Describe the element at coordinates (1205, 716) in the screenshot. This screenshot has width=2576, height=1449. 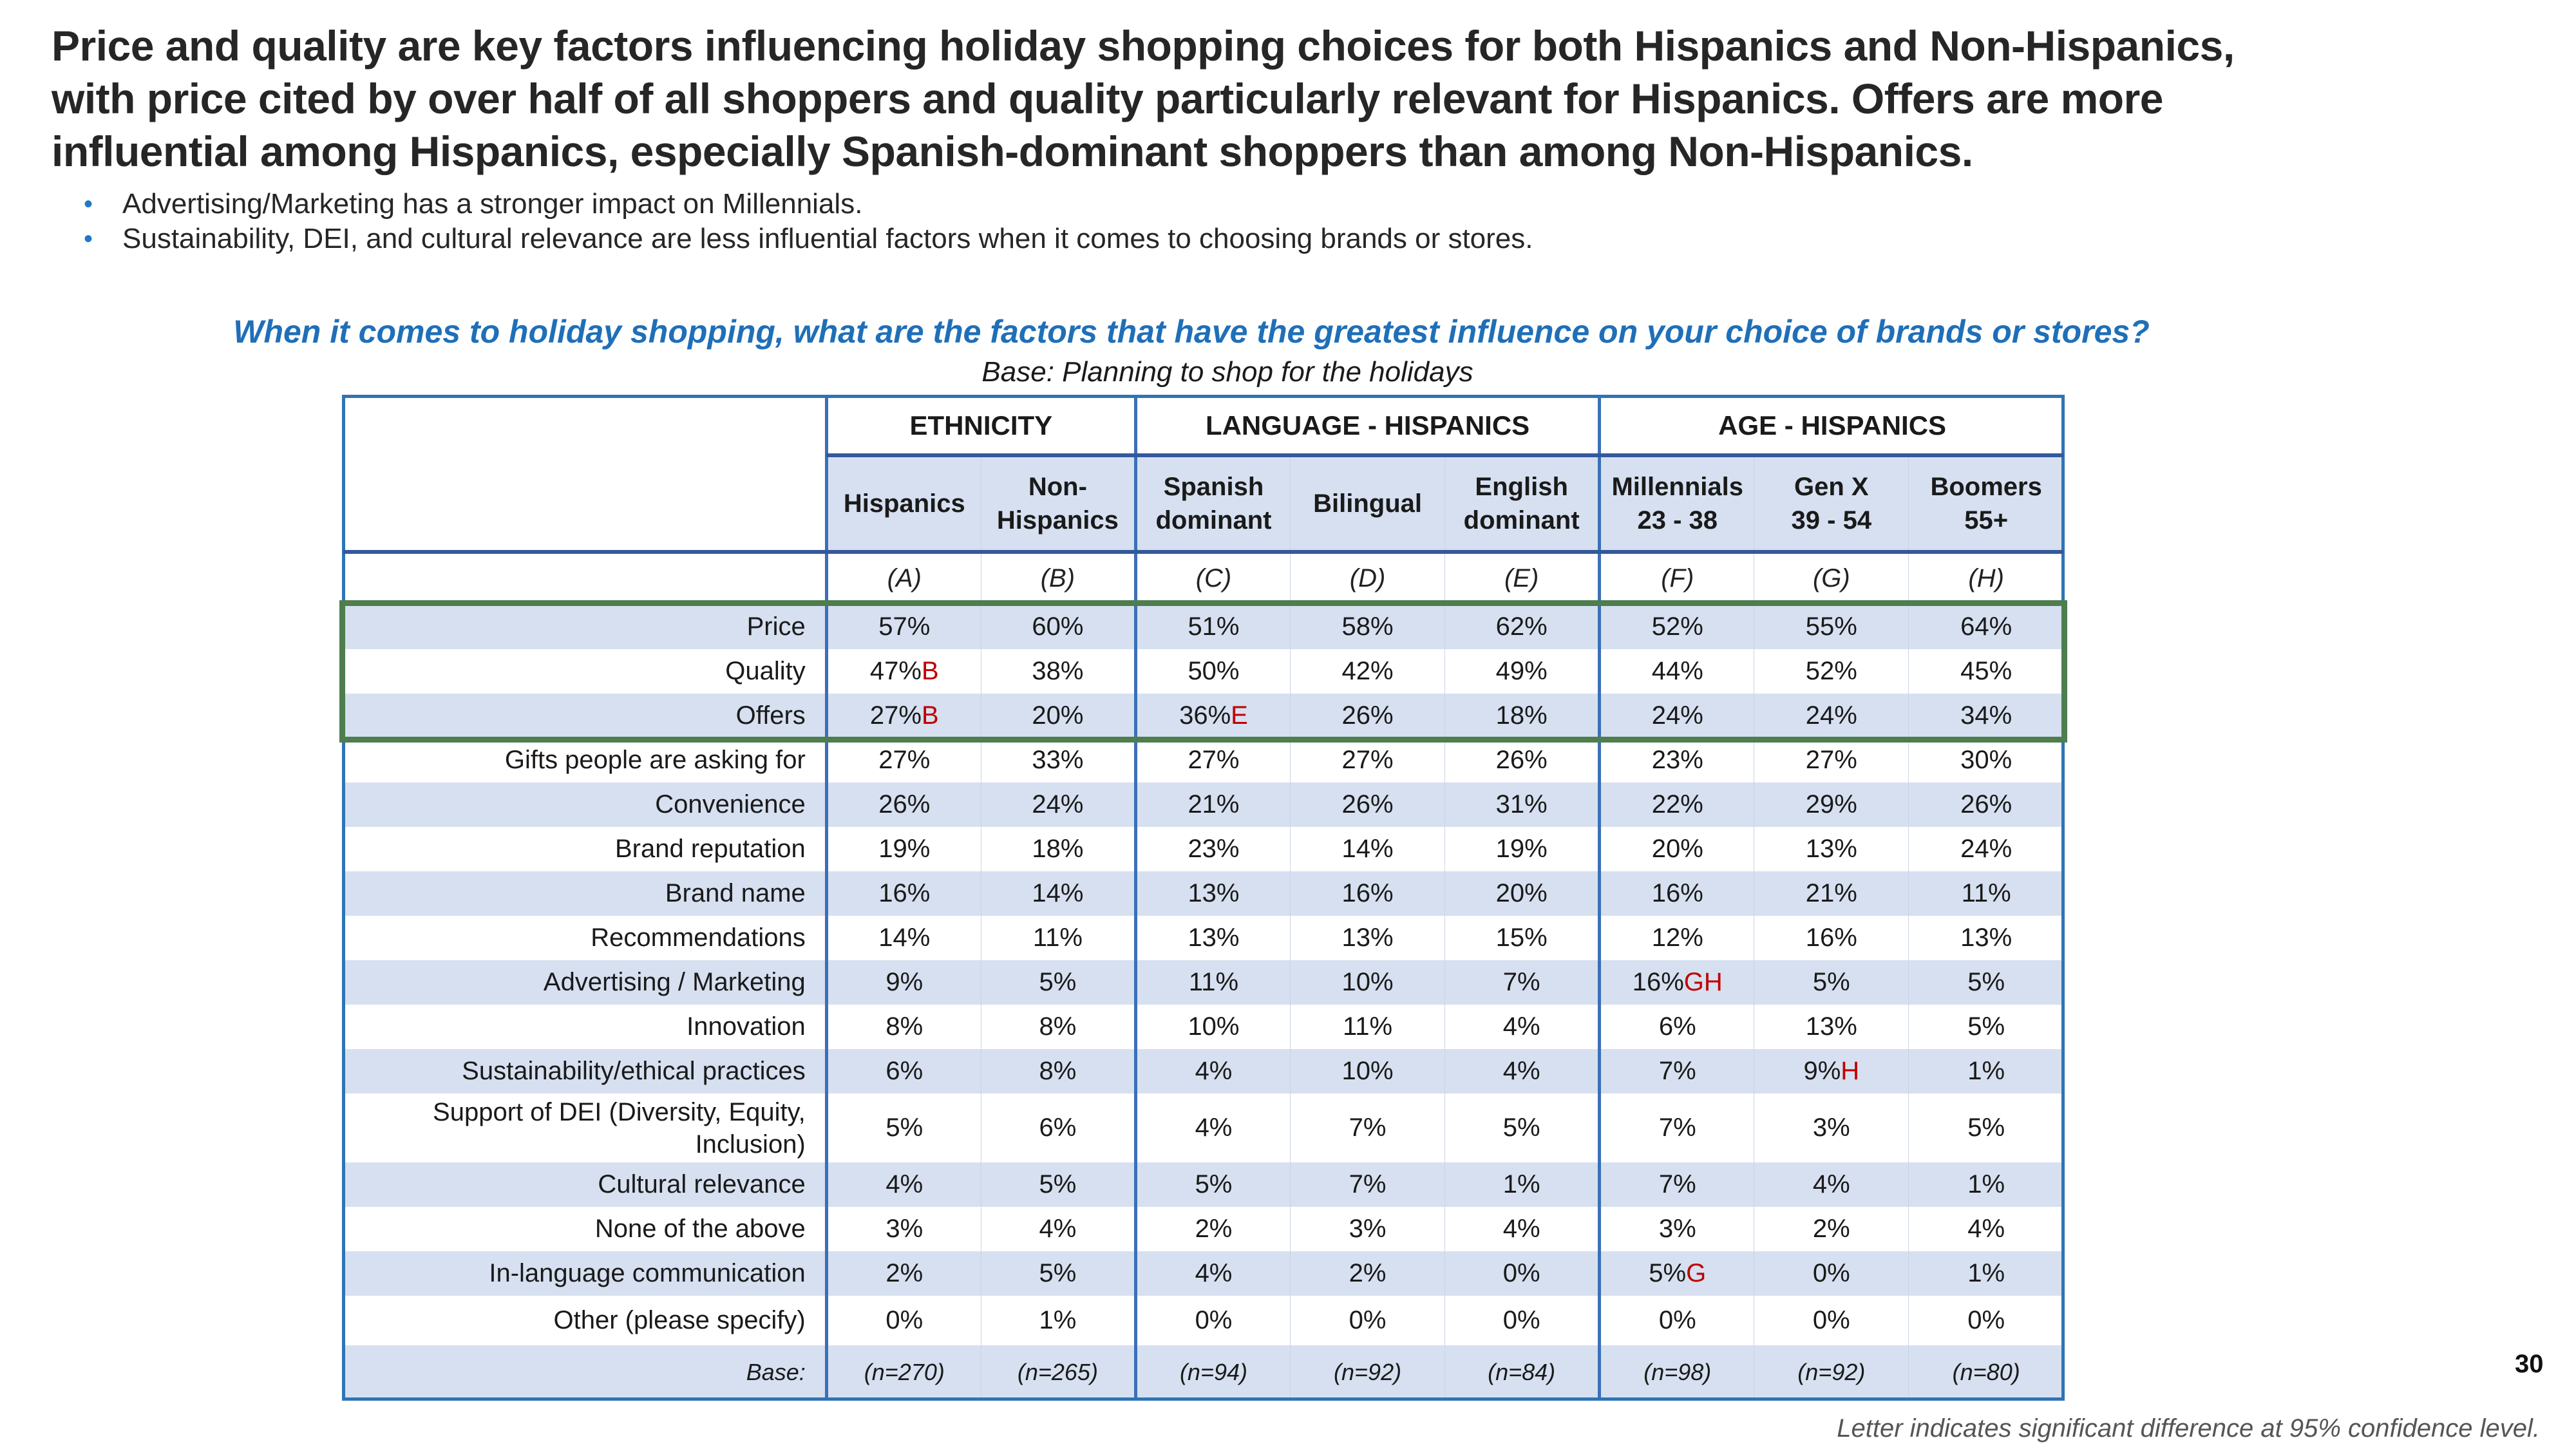
I see `cell-value: 36%` at that location.